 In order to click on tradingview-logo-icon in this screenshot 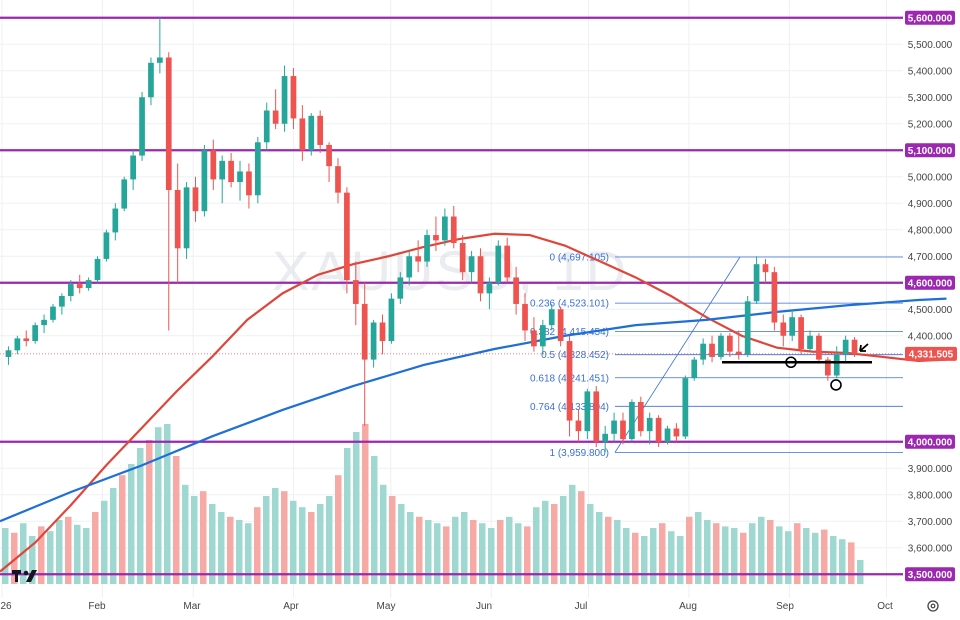, I will do `click(24, 576)`.